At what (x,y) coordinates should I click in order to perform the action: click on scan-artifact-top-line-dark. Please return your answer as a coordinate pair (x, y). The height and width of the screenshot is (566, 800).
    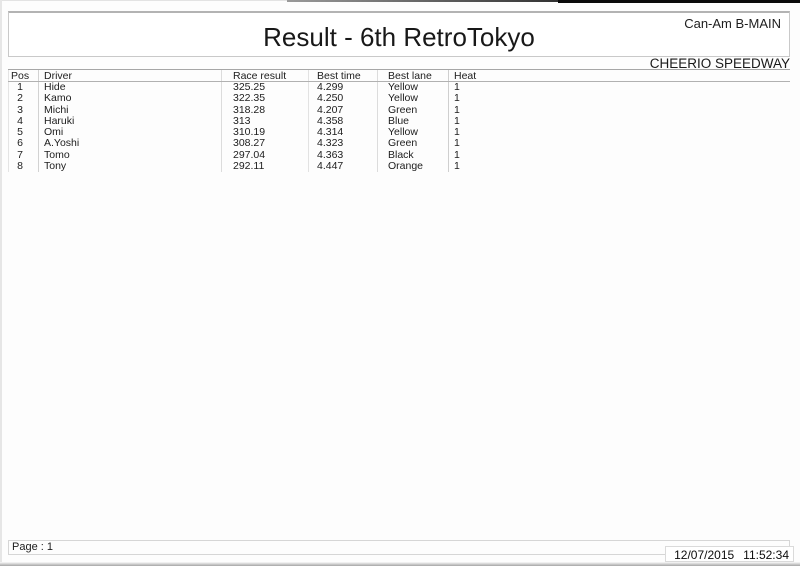
    Looking at the image, I should click on (679, 1).